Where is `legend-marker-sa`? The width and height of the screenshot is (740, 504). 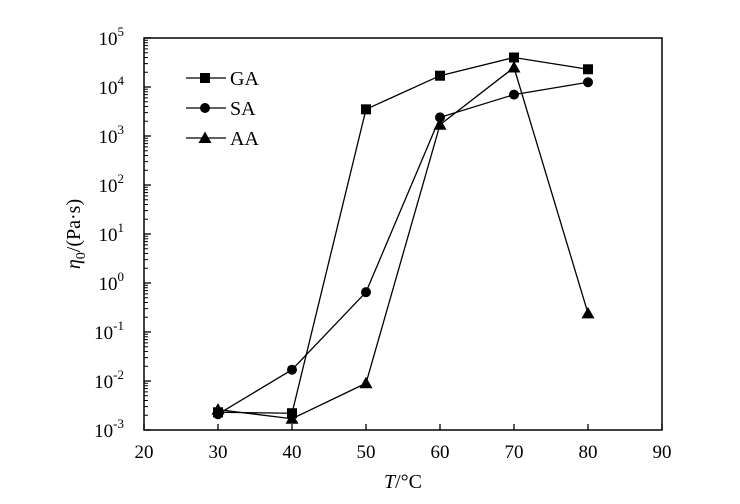
legend-marker-sa is located at coordinates (205, 108).